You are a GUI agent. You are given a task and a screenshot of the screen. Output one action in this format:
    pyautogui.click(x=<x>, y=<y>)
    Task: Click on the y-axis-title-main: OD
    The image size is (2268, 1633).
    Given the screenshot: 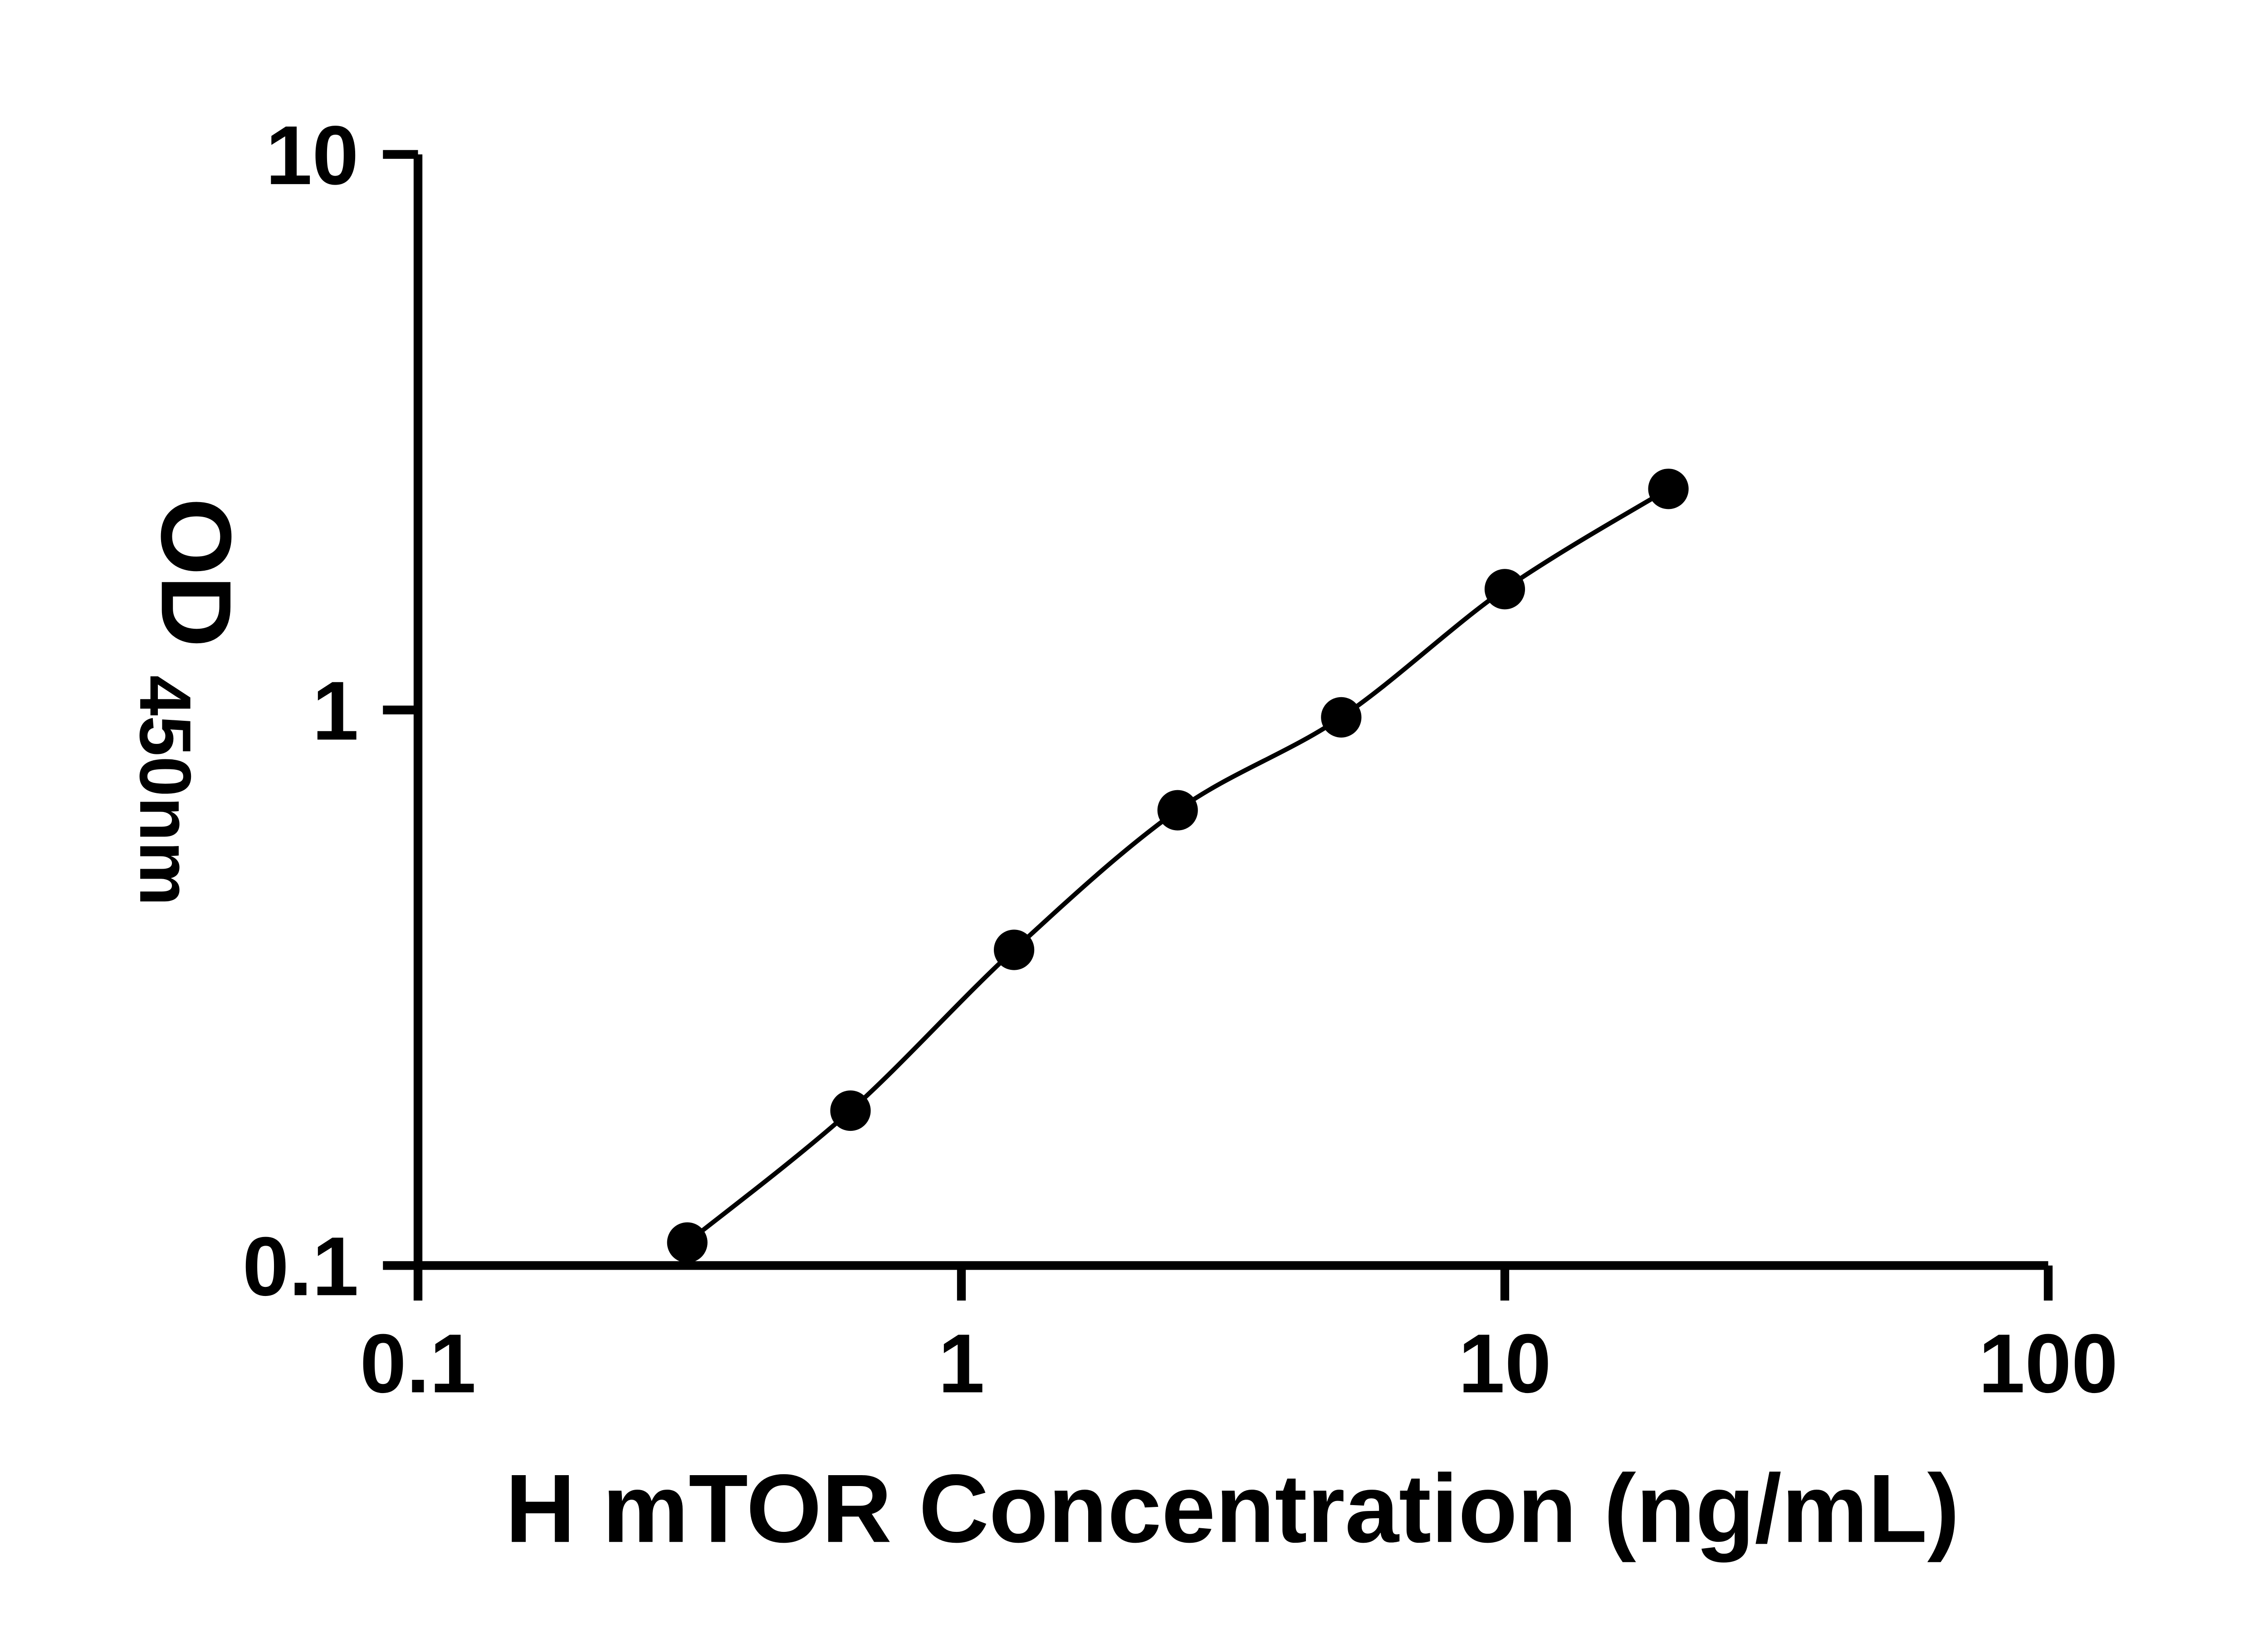 What is the action you would take?
    pyautogui.click(x=197, y=572)
    